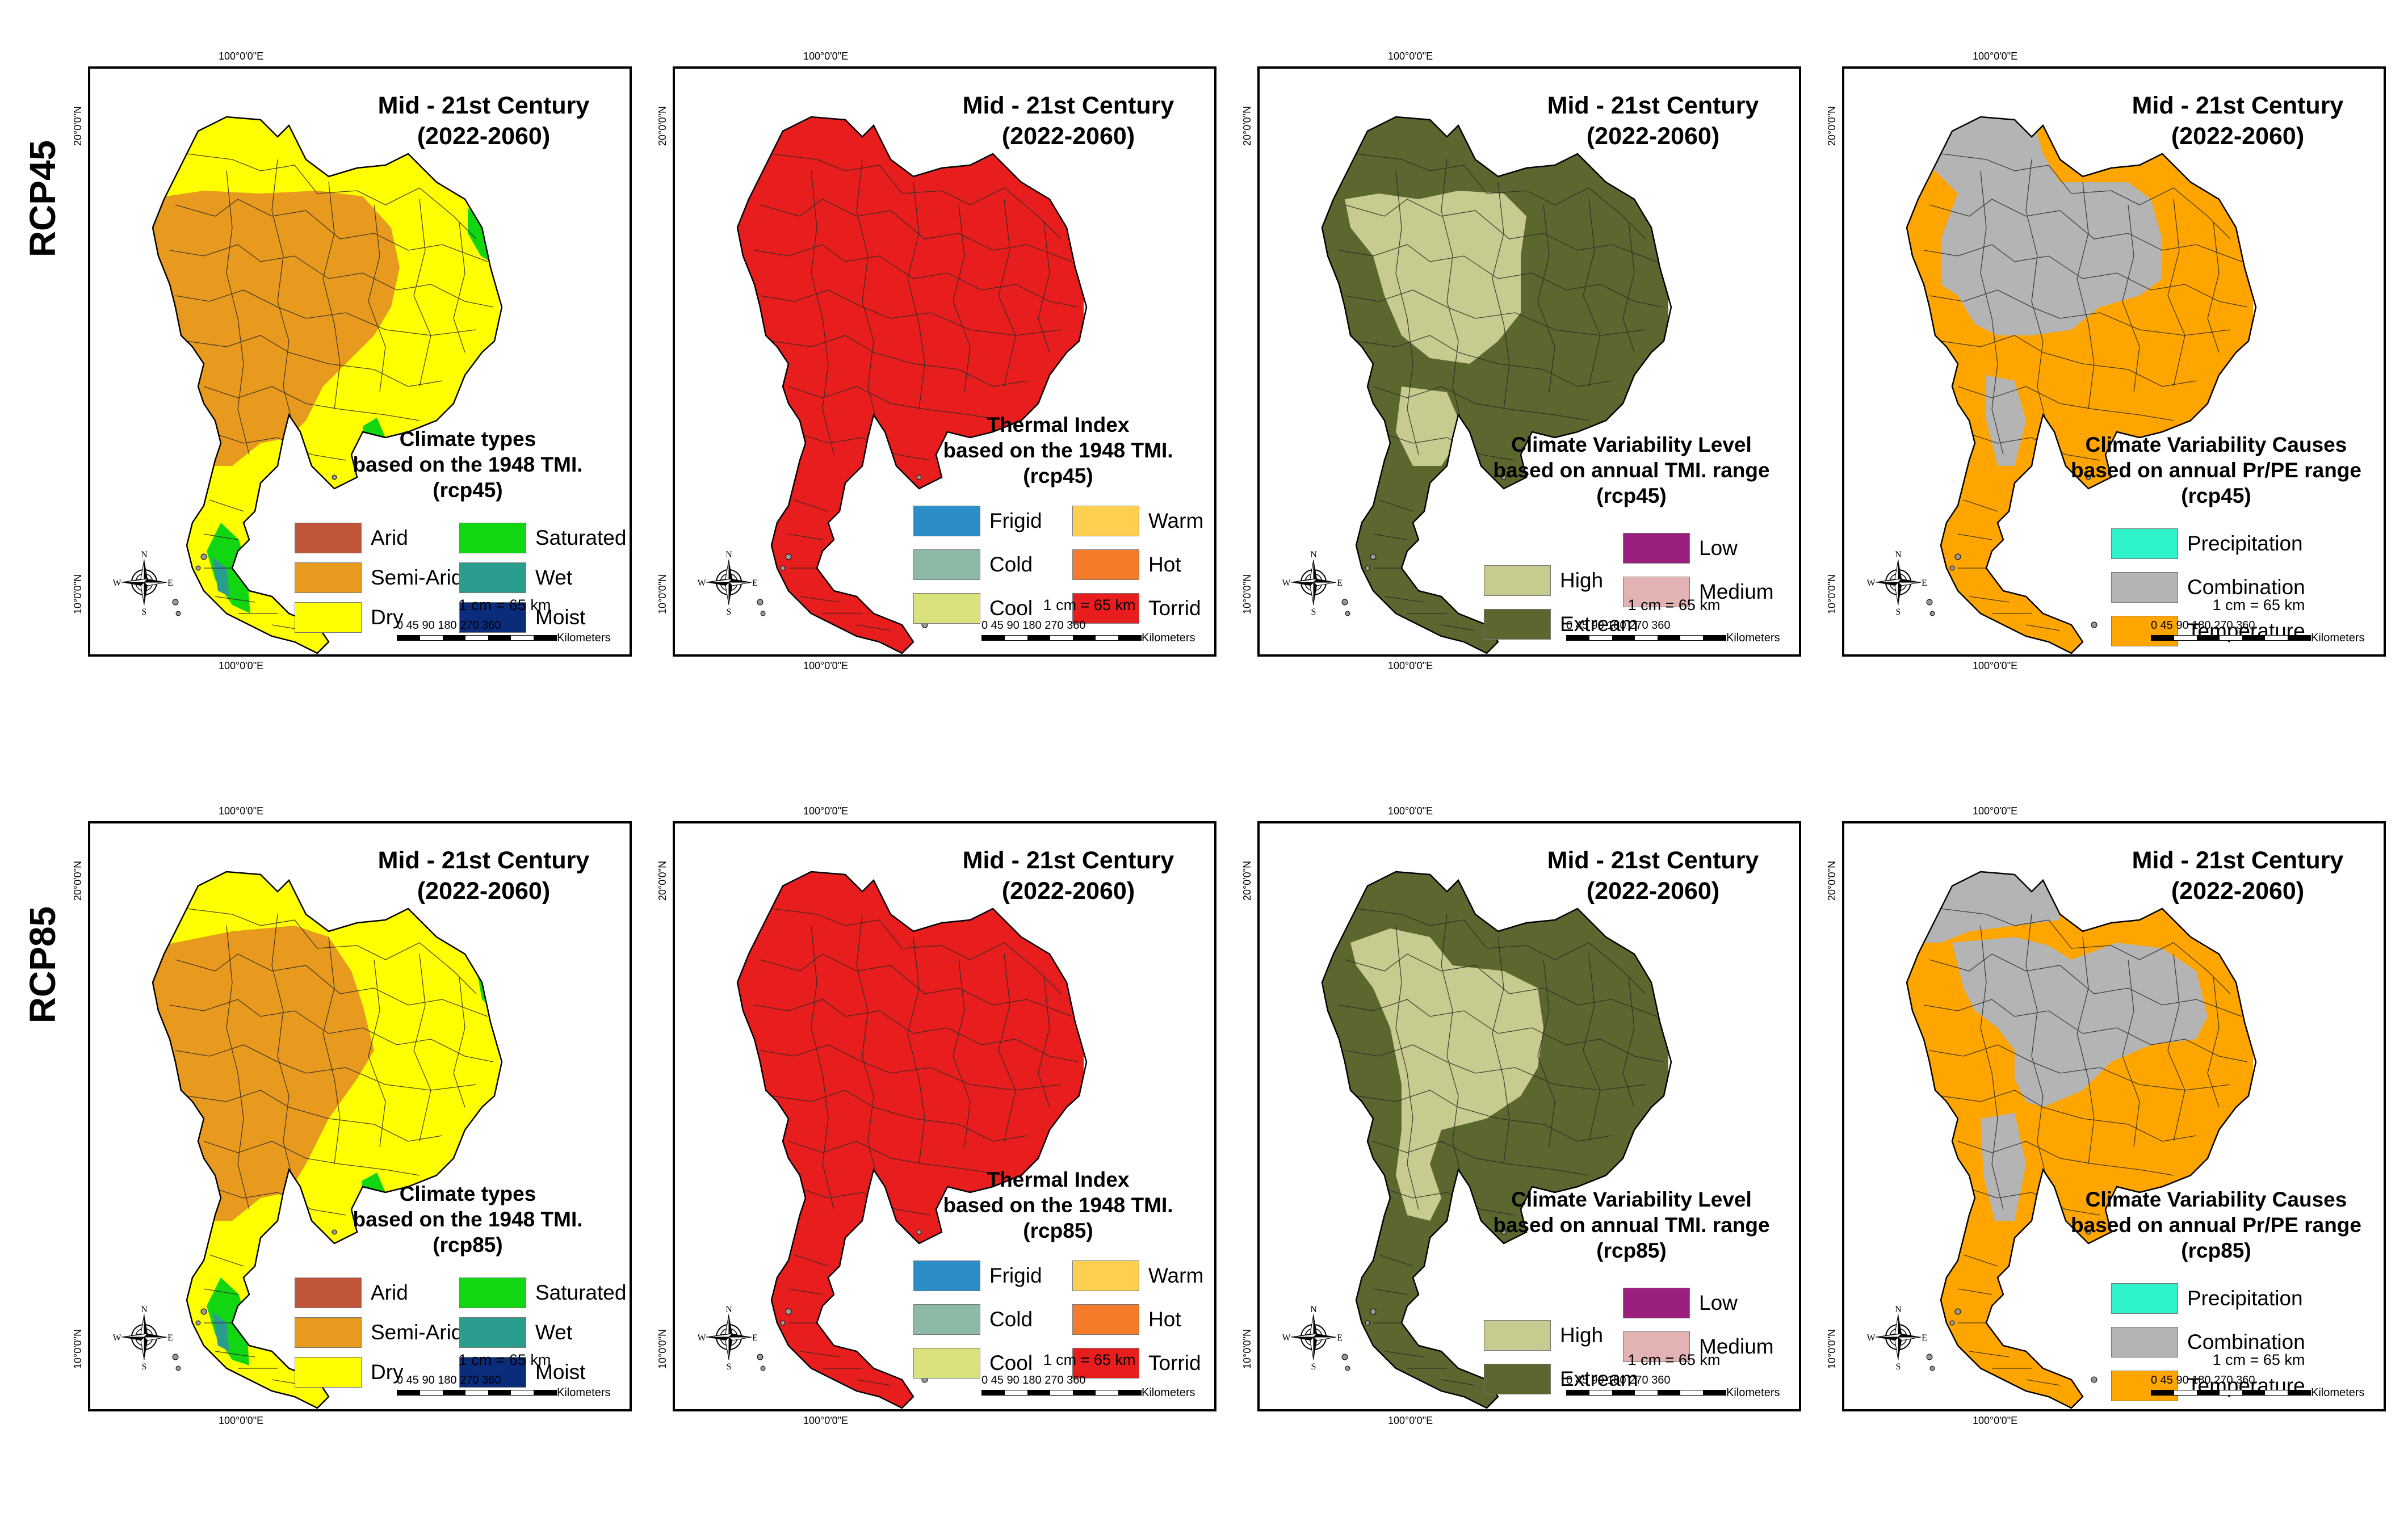 The height and width of the screenshot is (1538, 2408). Describe the element at coordinates (662, 1349) in the screenshot. I see `latitude-label-10n: 10°0'0"N` at that location.